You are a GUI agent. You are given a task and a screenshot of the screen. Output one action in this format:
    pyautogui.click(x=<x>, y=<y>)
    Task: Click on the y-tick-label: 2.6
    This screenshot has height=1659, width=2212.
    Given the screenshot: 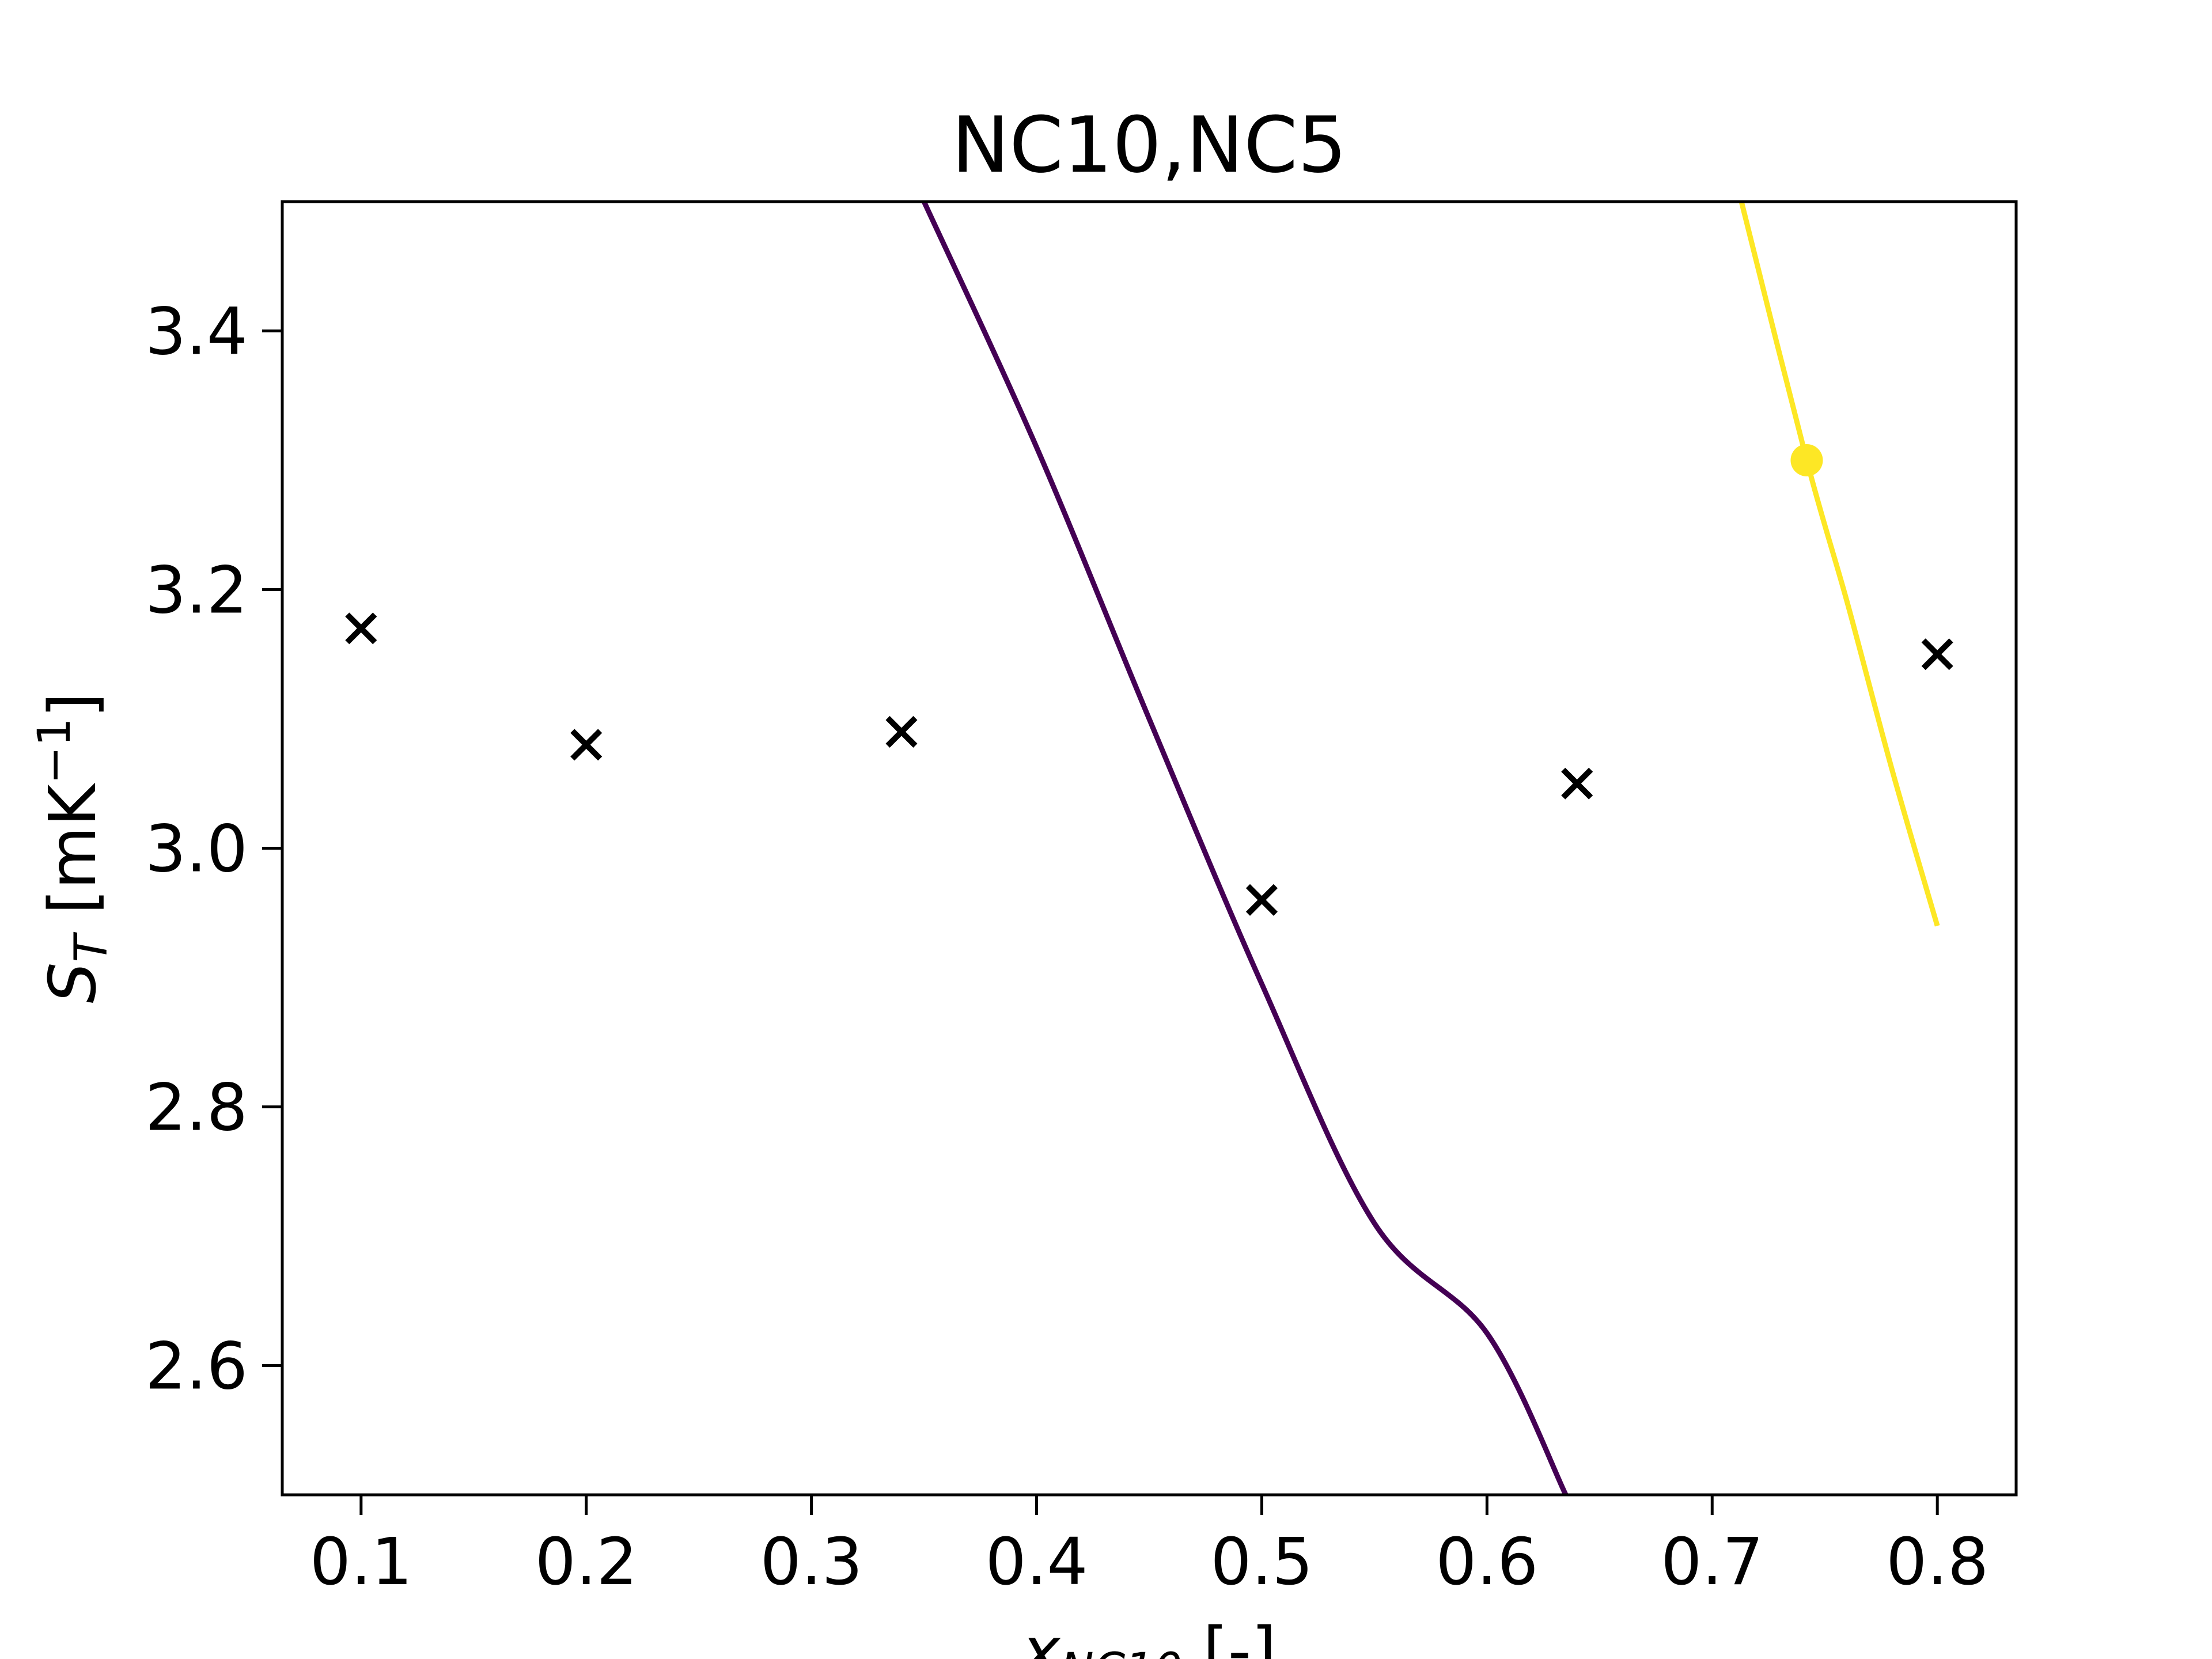 What is the action you would take?
    pyautogui.click(x=196, y=1367)
    